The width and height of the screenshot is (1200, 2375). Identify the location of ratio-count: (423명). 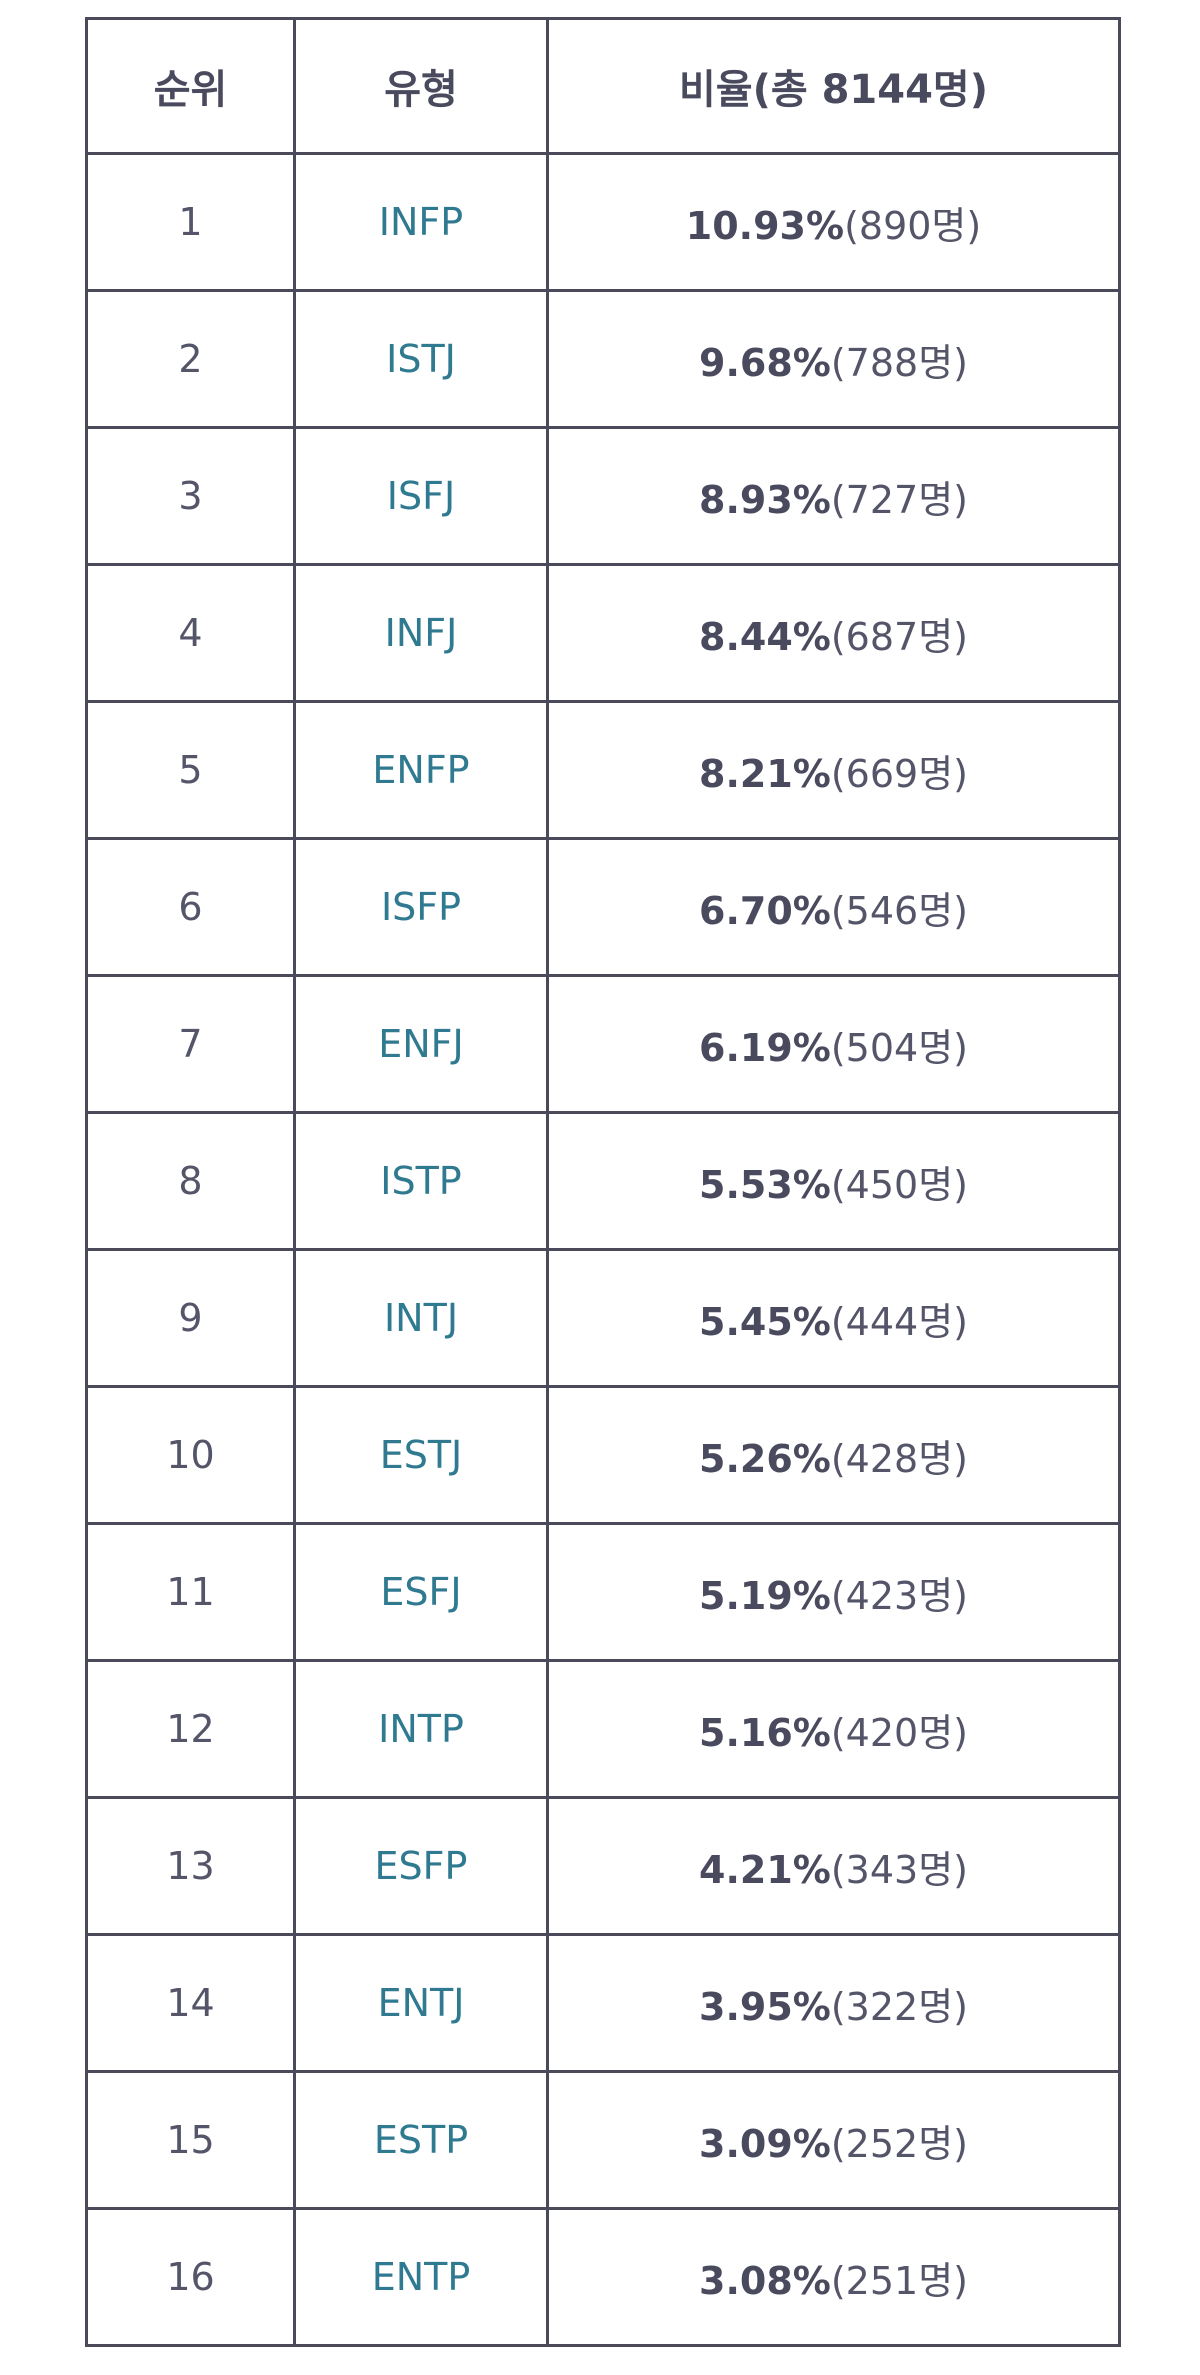
(899, 1595).